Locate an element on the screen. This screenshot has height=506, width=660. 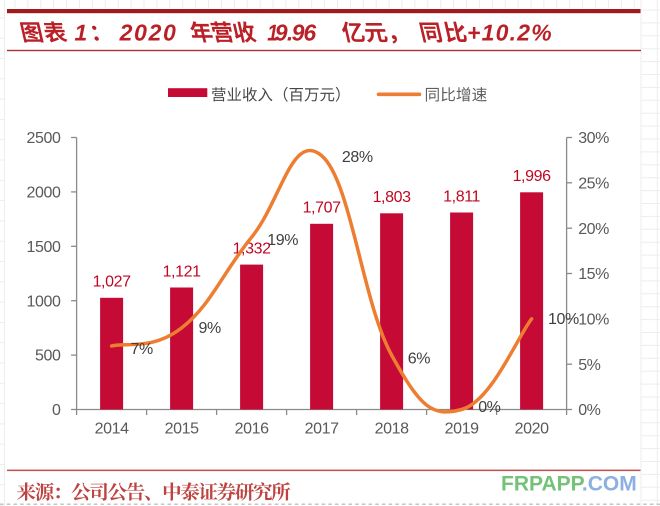
svg-text: 500 is located at coordinates (48, 356).